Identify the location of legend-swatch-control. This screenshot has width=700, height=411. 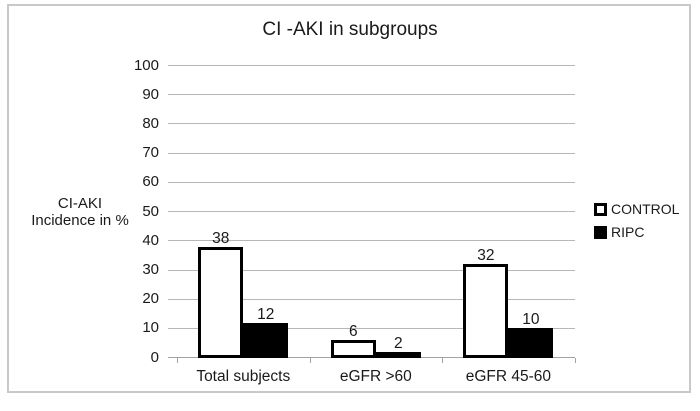
(600, 209).